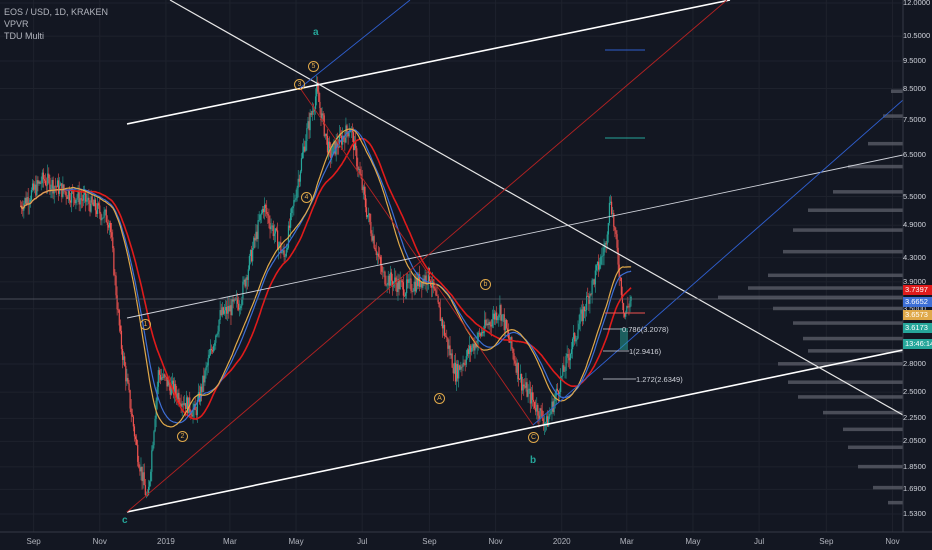 Image resolution: width=932 pixels, height=550 pixels. Describe the element at coordinates (892, 541) in the screenshot. I see `x-tick-label: Nov` at that location.